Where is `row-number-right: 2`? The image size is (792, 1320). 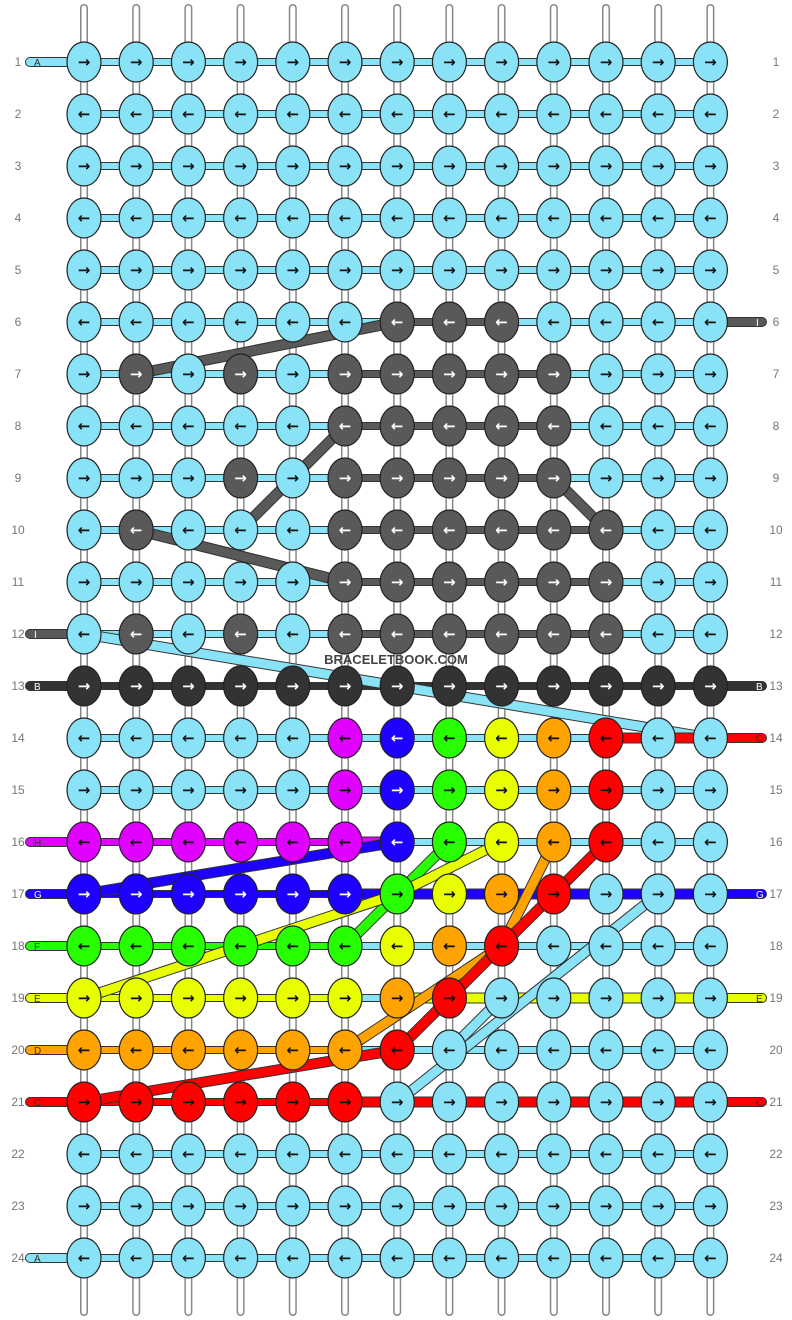 row-number-right: 2 is located at coordinates (776, 114).